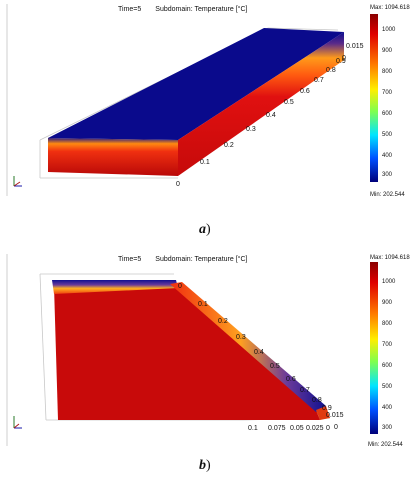 The height and width of the screenshot is (480, 416). I want to click on caption-letter: b, so click(202, 465).